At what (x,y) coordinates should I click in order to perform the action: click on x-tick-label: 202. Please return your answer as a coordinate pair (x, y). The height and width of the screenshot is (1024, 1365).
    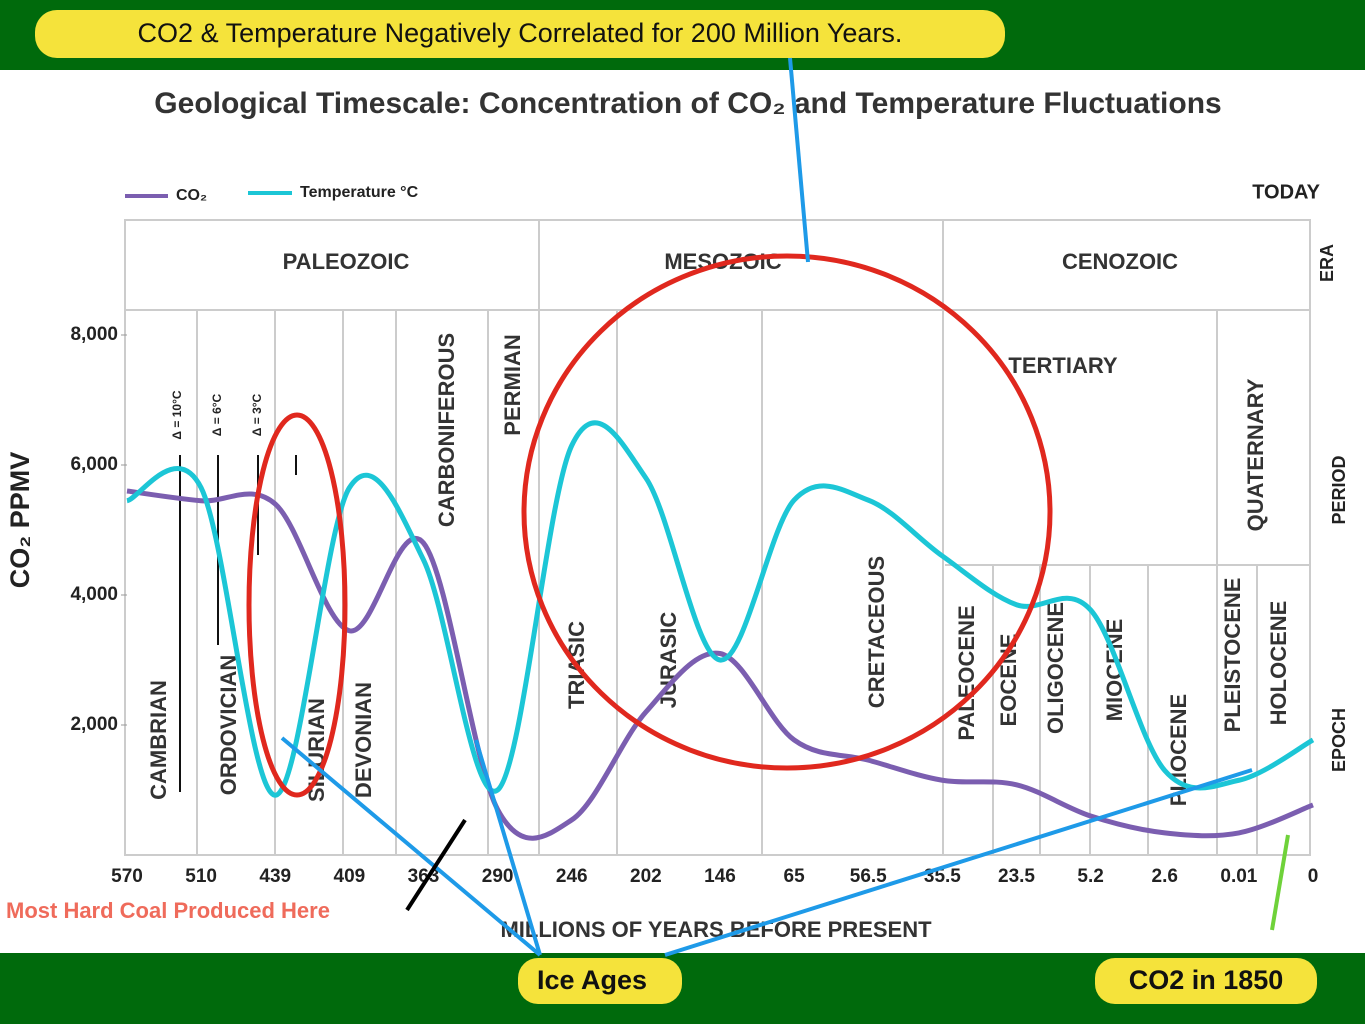
    Looking at the image, I should click on (646, 876).